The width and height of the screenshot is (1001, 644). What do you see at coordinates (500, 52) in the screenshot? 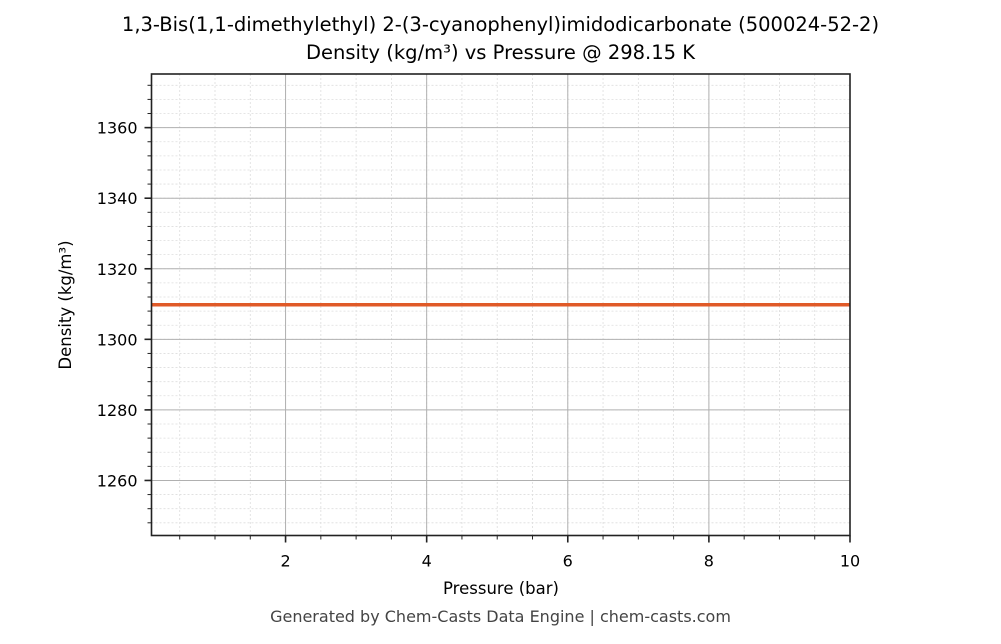
I see `chart-title-line2: Density (kg/m³) vs Pressure @ 298.15 K` at bounding box center [500, 52].